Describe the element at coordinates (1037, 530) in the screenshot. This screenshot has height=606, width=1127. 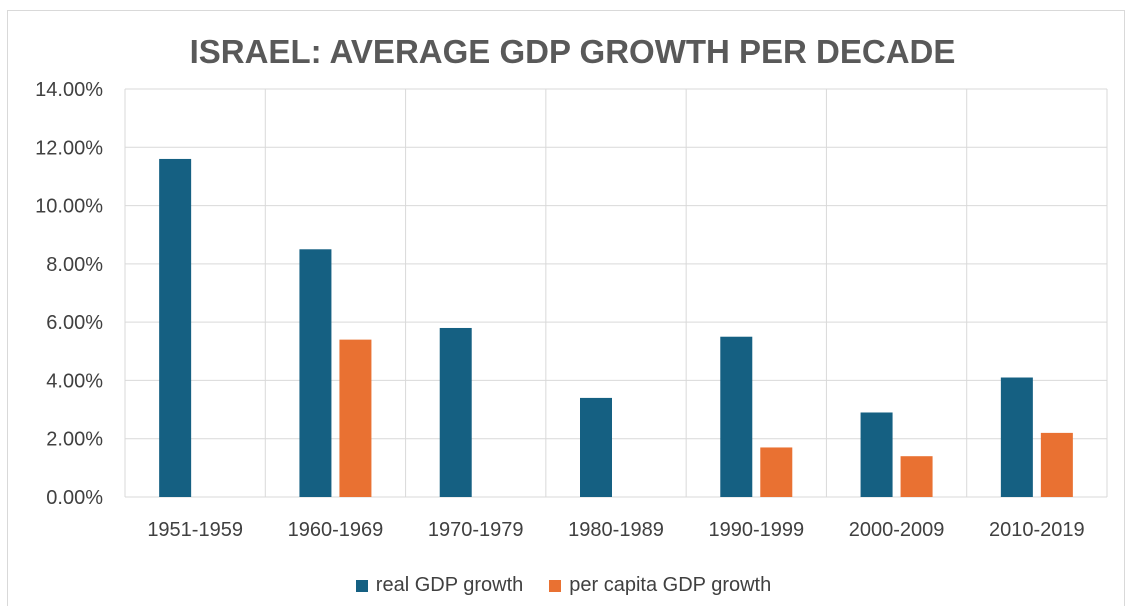
I see `x-tick-label: 2010-2019` at that location.